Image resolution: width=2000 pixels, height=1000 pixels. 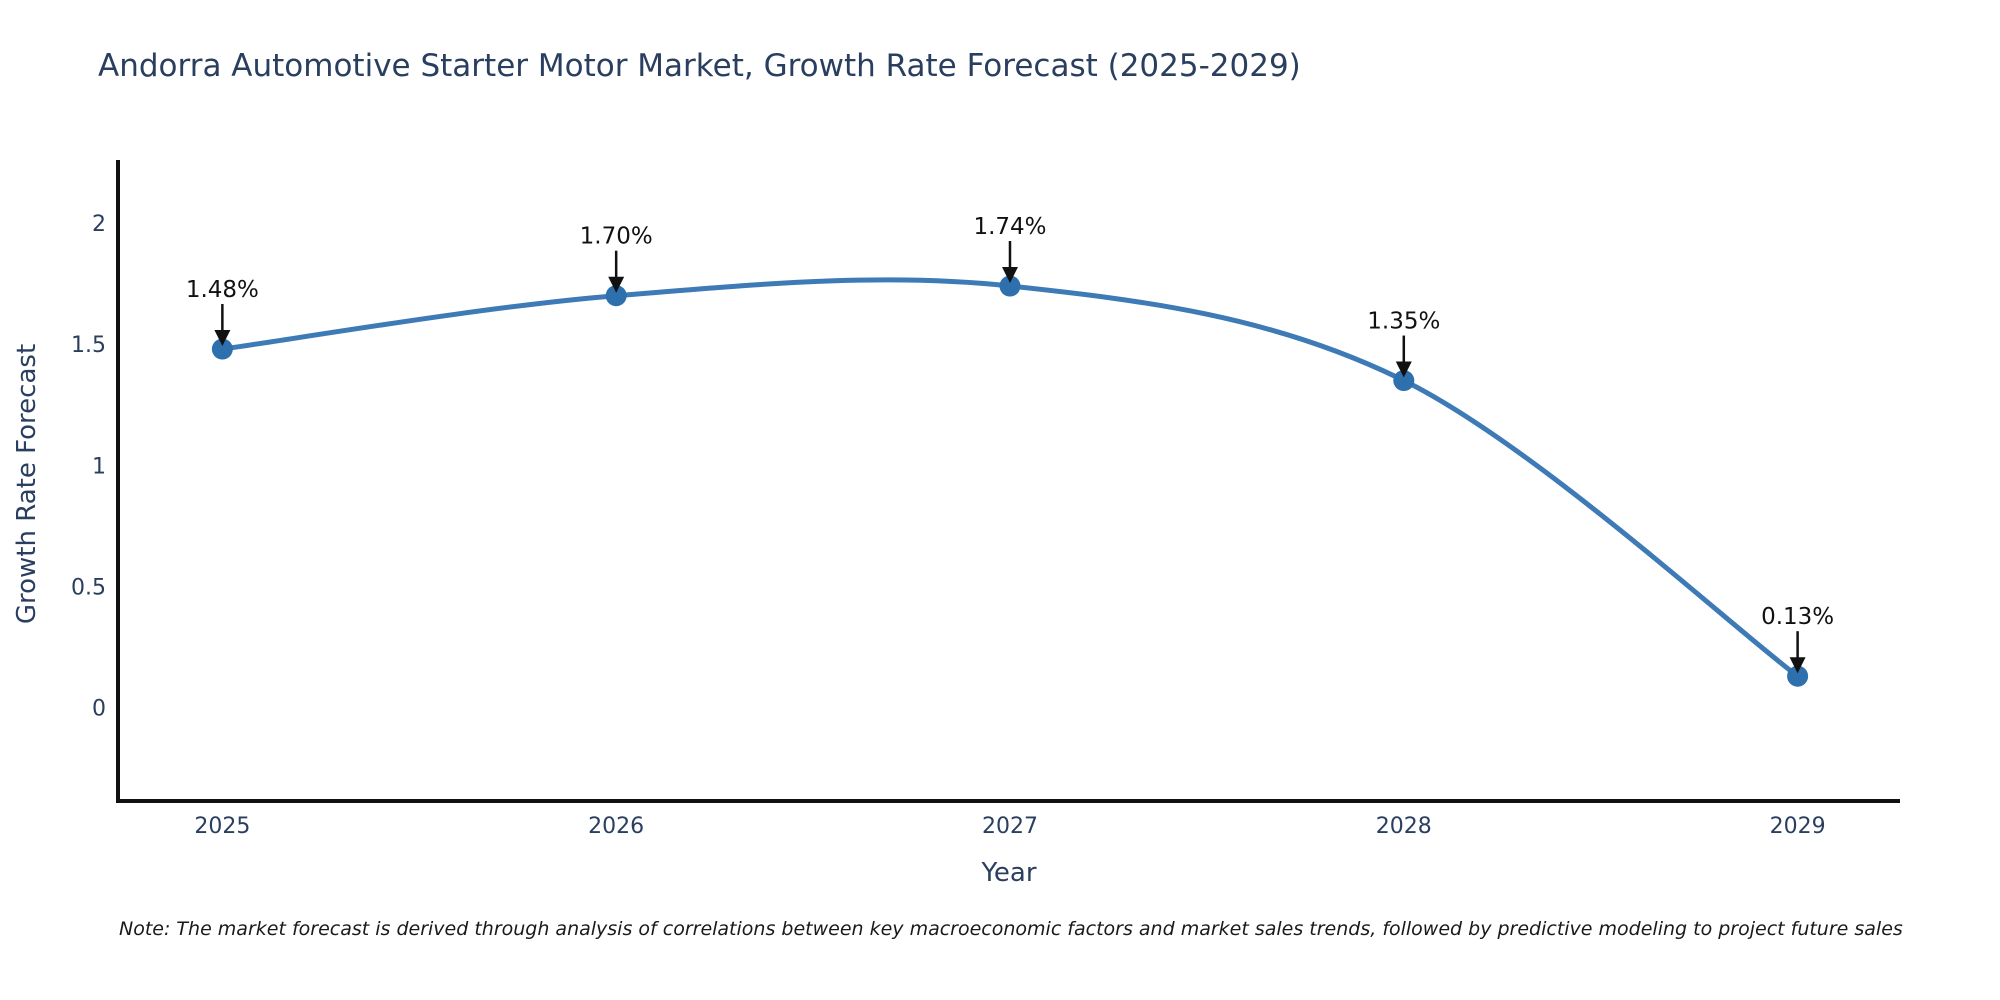 What do you see at coordinates (27, 484) in the screenshot?
I see `y-axis-title: Growth Rate Forecast` at bounding box center [27, 484].